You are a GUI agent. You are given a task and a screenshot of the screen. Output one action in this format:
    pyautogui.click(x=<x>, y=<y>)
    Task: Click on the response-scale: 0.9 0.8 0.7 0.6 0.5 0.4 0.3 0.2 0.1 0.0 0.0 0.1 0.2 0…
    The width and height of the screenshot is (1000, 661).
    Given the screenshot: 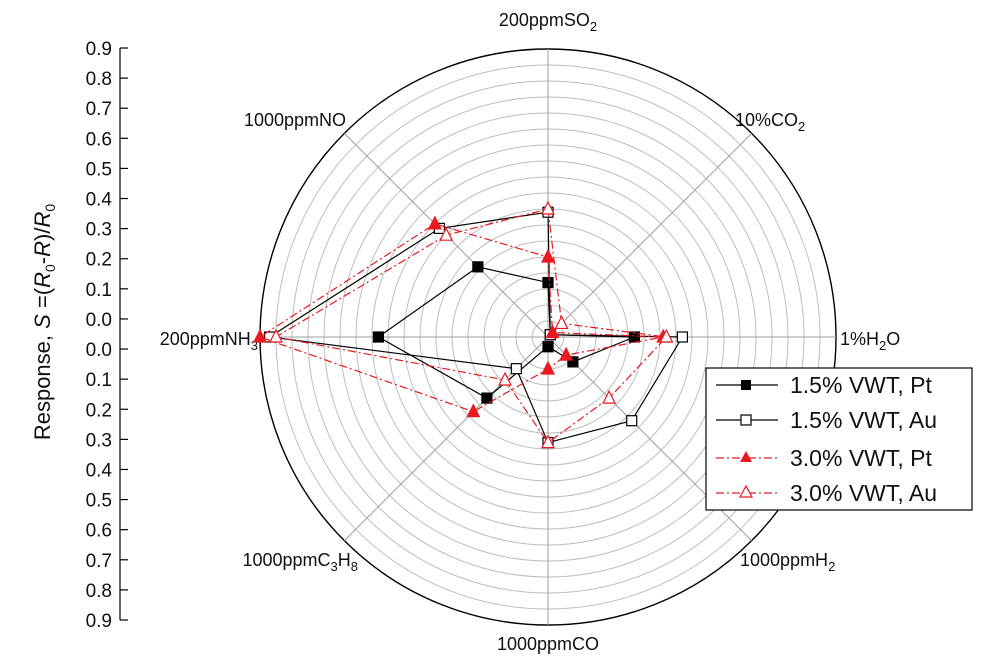 What is the action you would take?
    pyautogui.click(x=107, y=335)
    